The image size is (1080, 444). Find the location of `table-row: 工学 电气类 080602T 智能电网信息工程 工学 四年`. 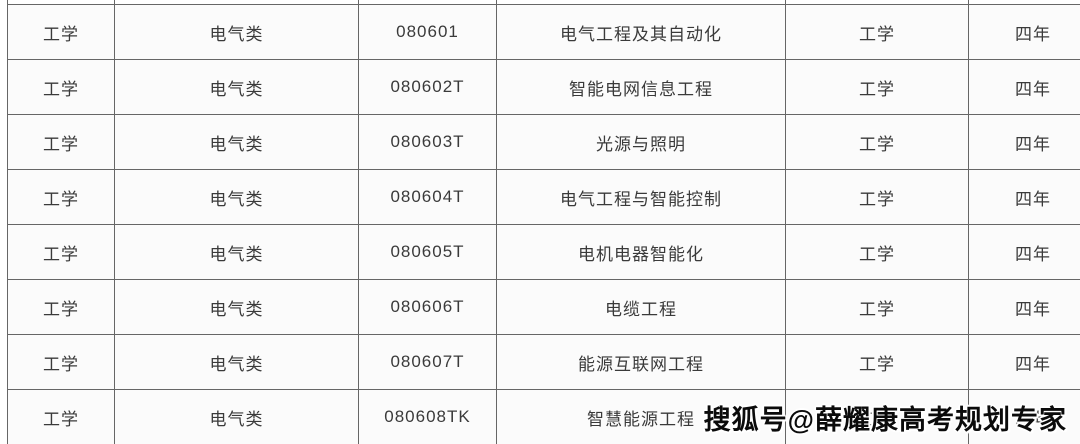

table-row: 工学 电气类 080602T 智能电网信息工程 工学 四年 is located at coordinates (543, 87).